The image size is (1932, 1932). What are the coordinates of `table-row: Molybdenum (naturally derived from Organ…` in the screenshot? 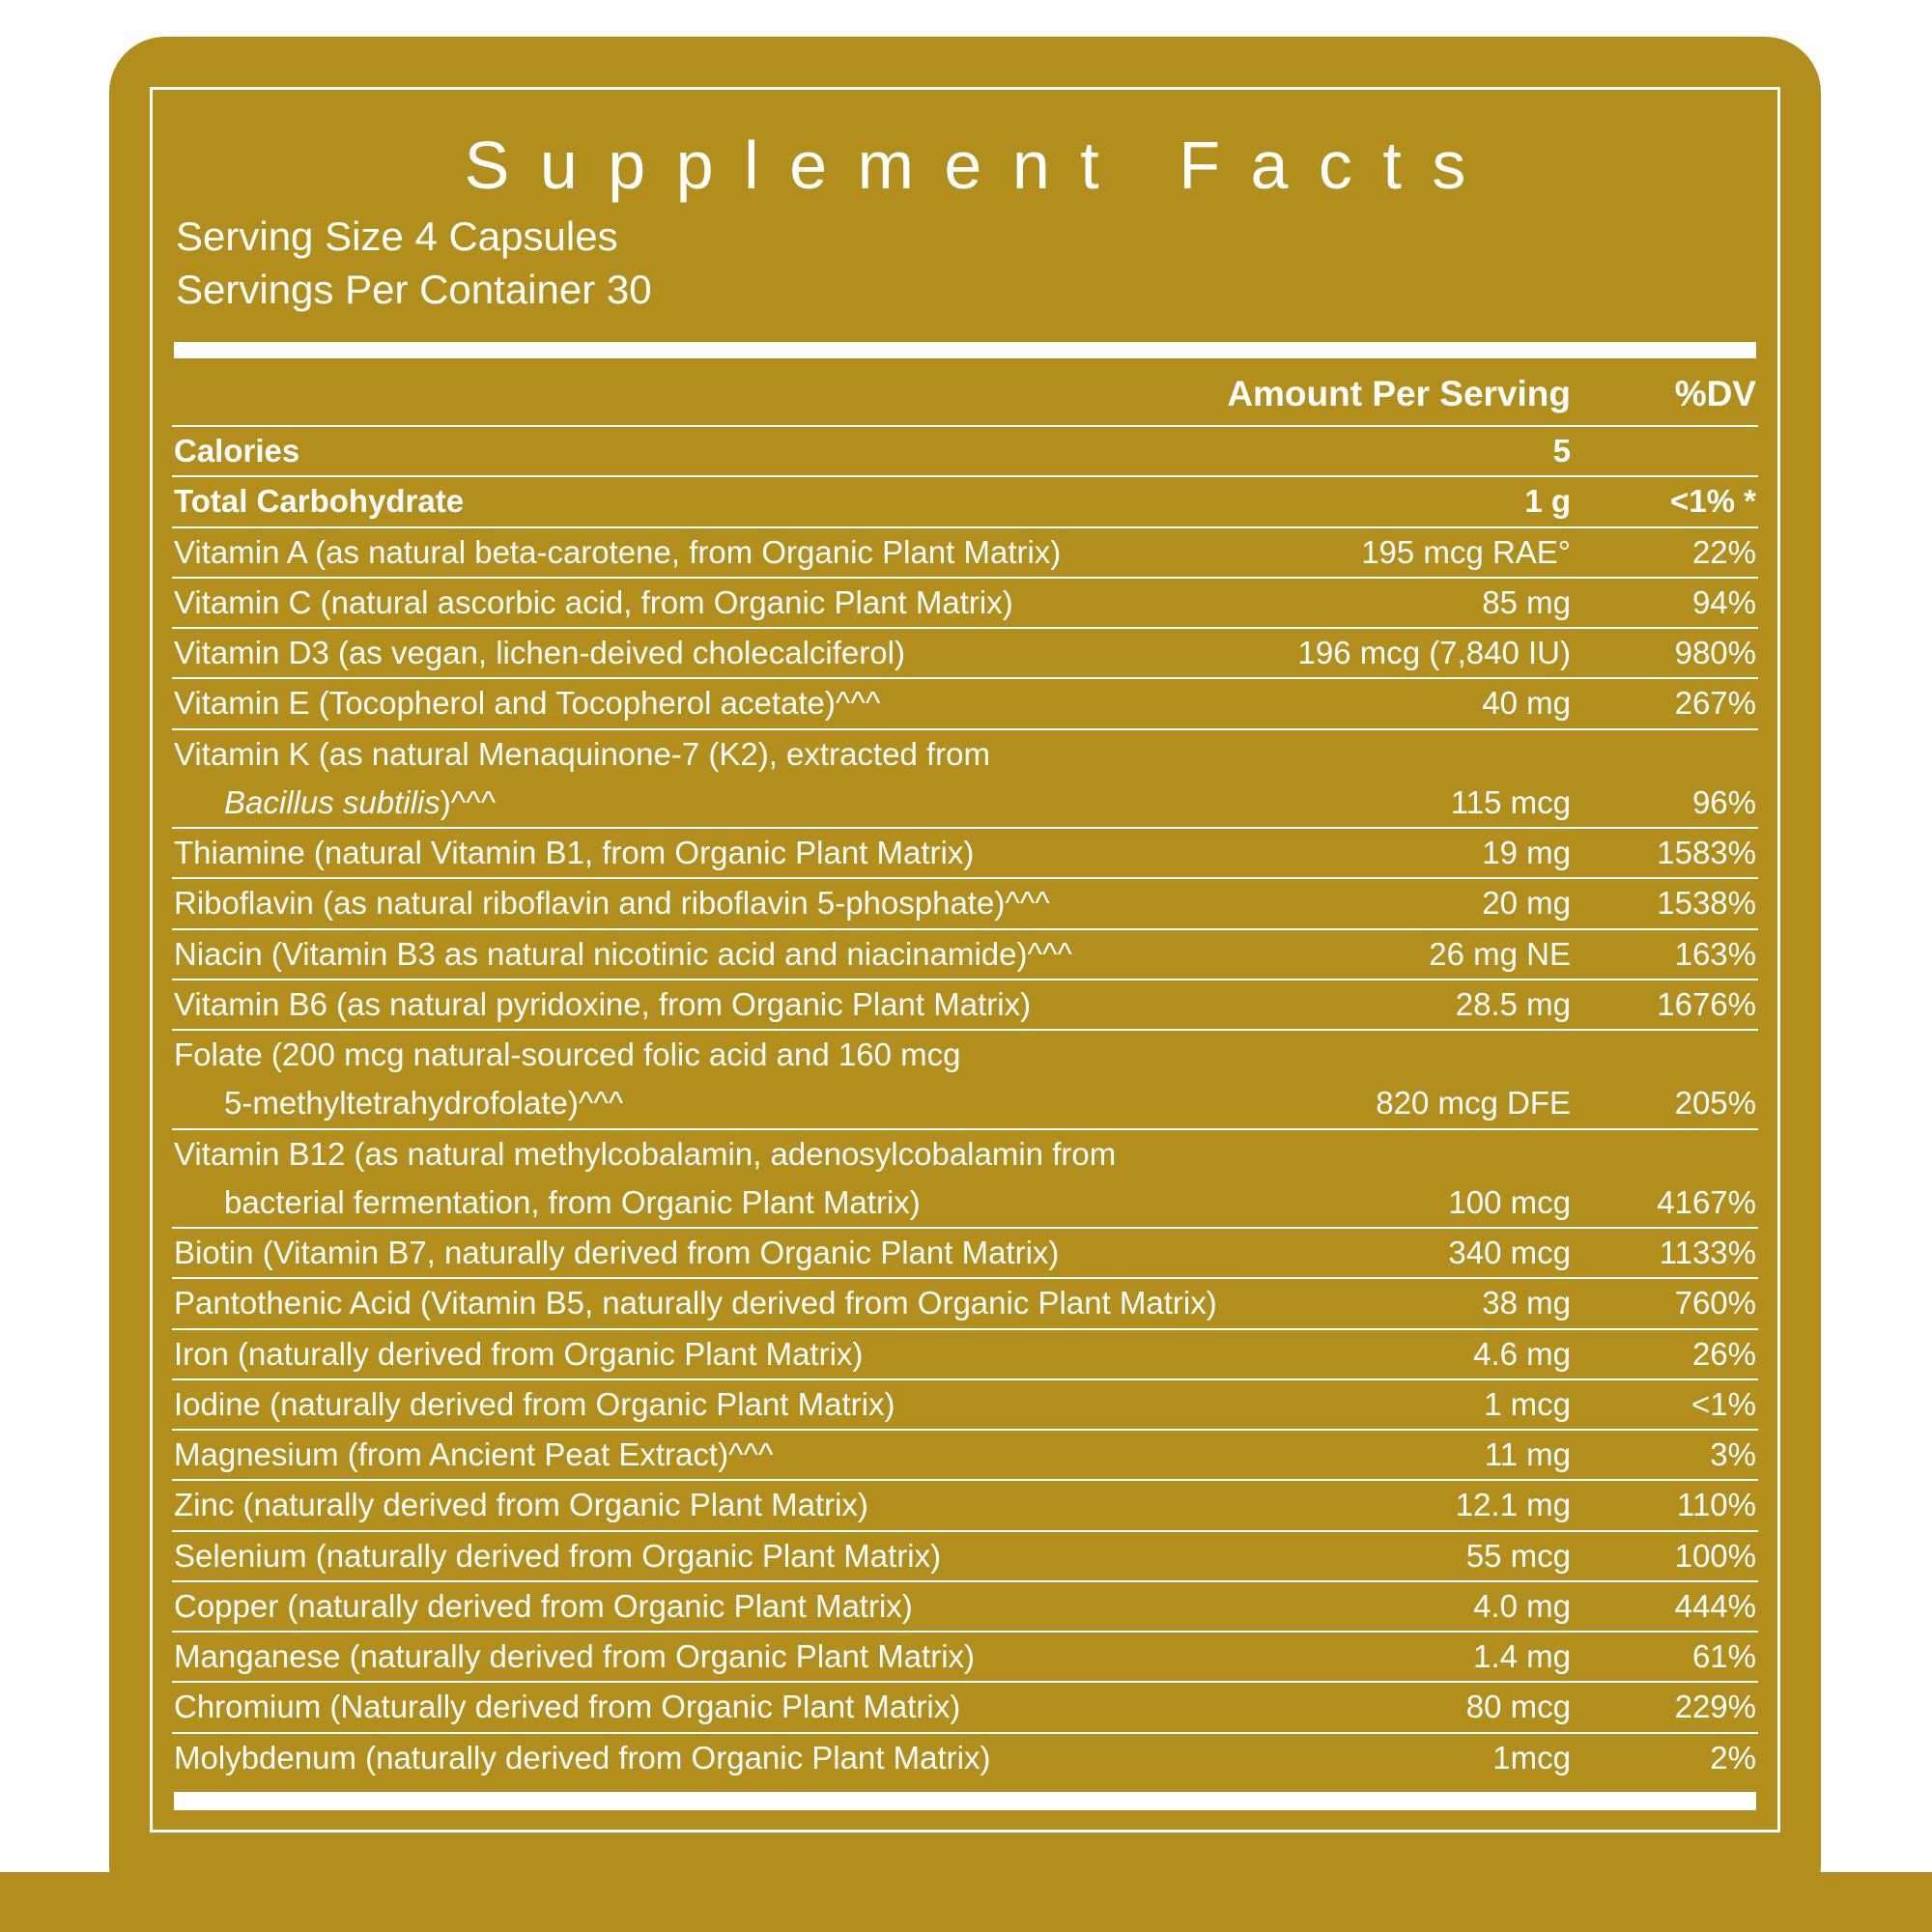 It's located at (965, 1756).